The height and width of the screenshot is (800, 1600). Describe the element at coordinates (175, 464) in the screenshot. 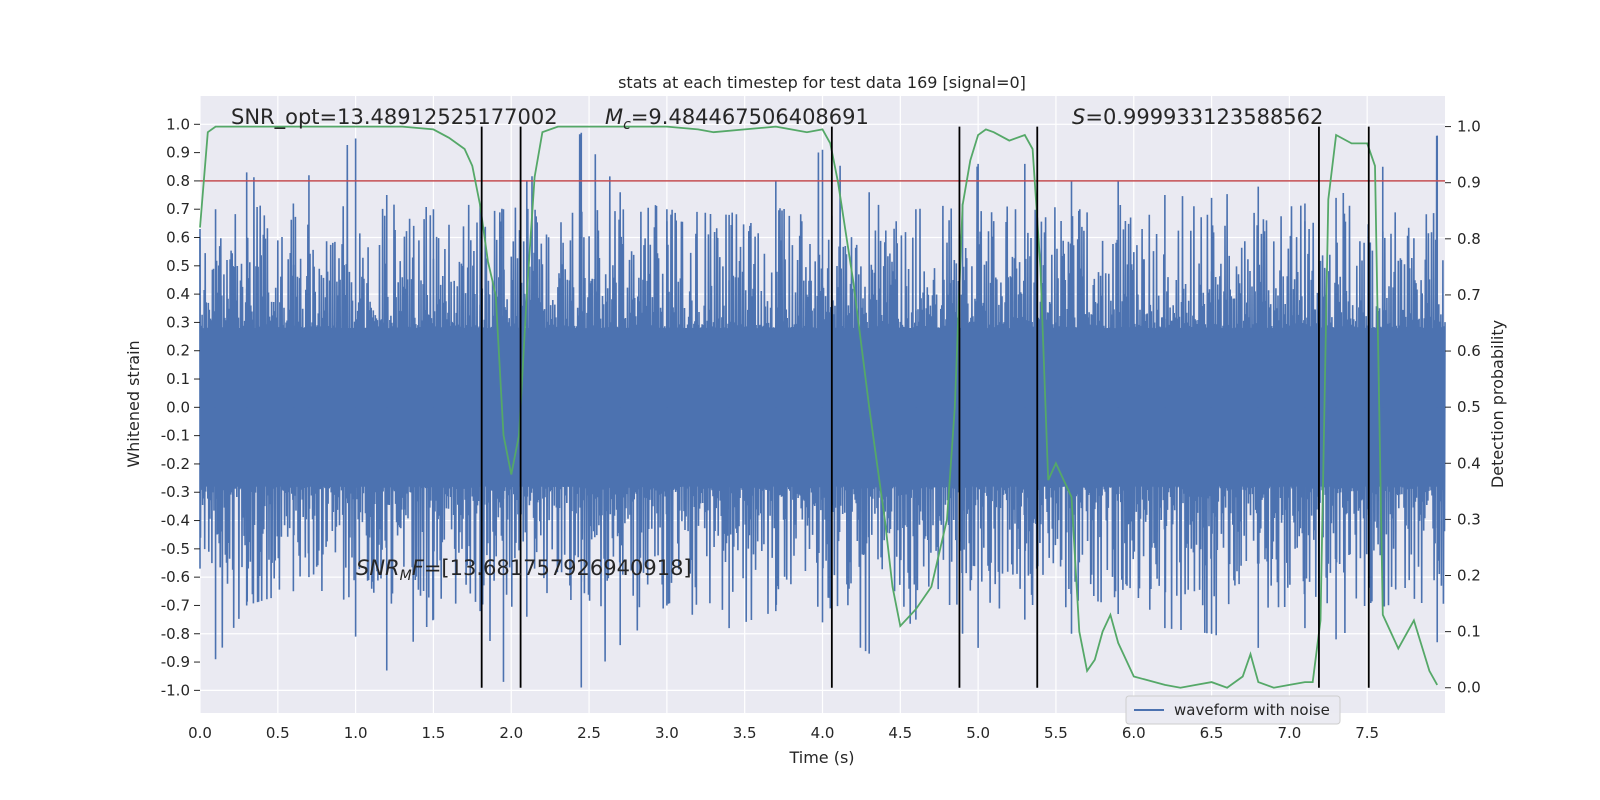

I see `y-tick-label: -0.2` at that location.